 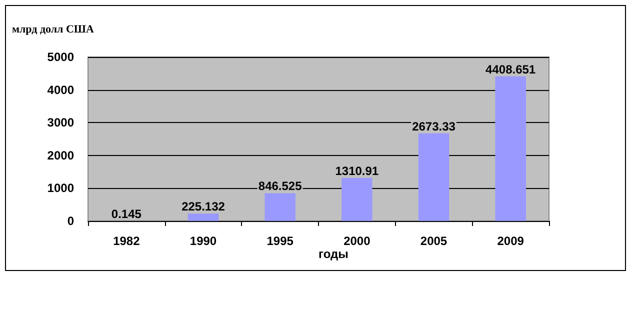 I want to click on x-tick-label: 2009, so click(x=510, y=241).